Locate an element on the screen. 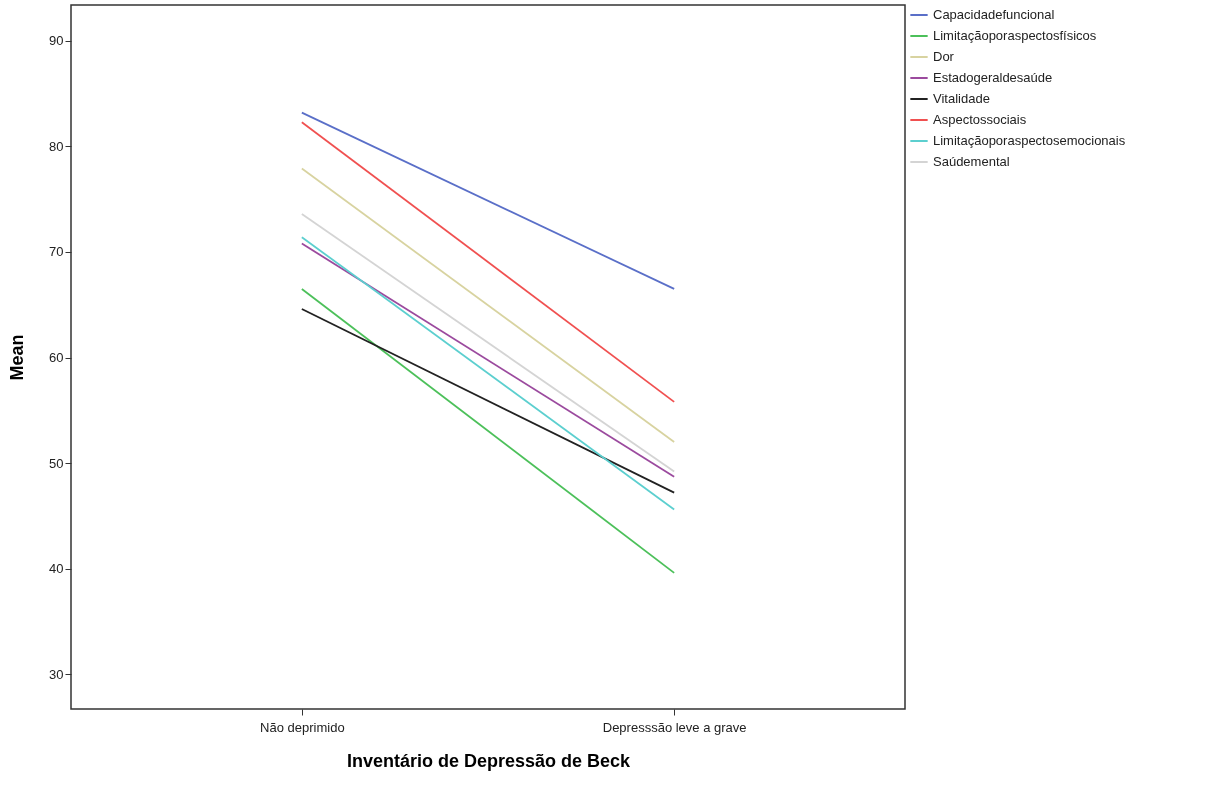  legend-label: Estadogeraldesaúde is located at coordinates (993, 77).